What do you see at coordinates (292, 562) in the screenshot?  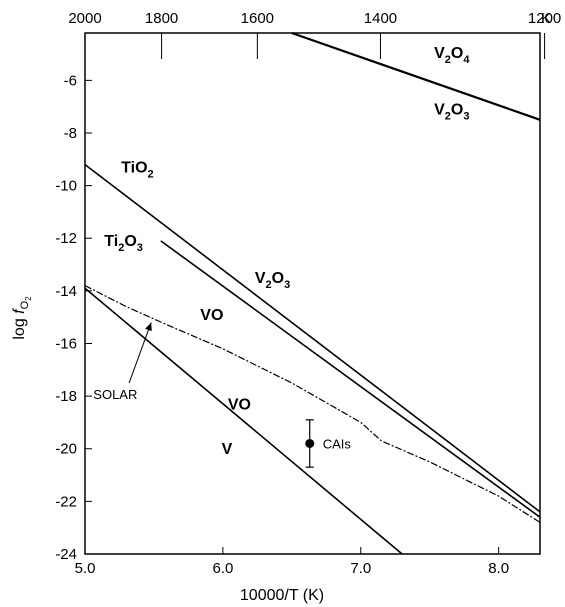 I see `x-axis-ticks: 5.0 6.0 7.0 8.0` at bounding box center [292, 562].